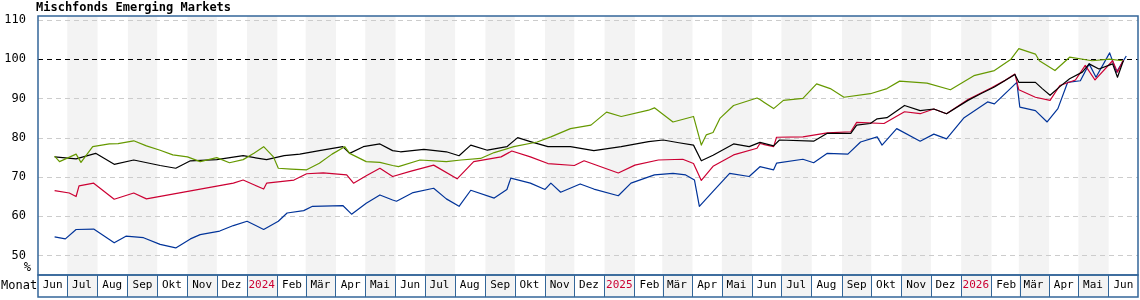  Describe the element at coordinates (619, 285) in the screenshot. I see `x-tick-label: 2025` at that location.